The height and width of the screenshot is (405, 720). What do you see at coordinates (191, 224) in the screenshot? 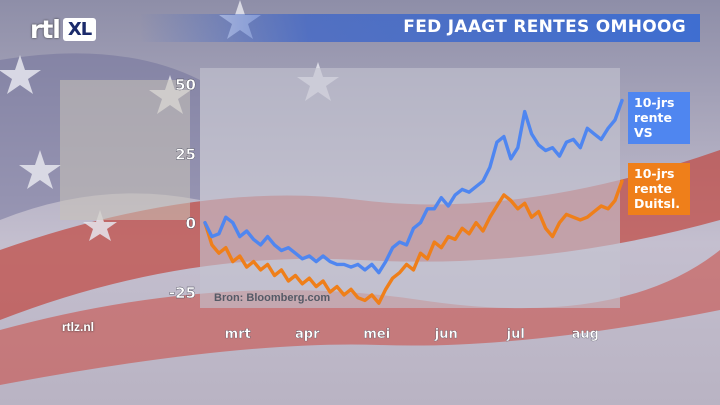
I see `y-tick-label: 0` at bounding box center [191, 224].